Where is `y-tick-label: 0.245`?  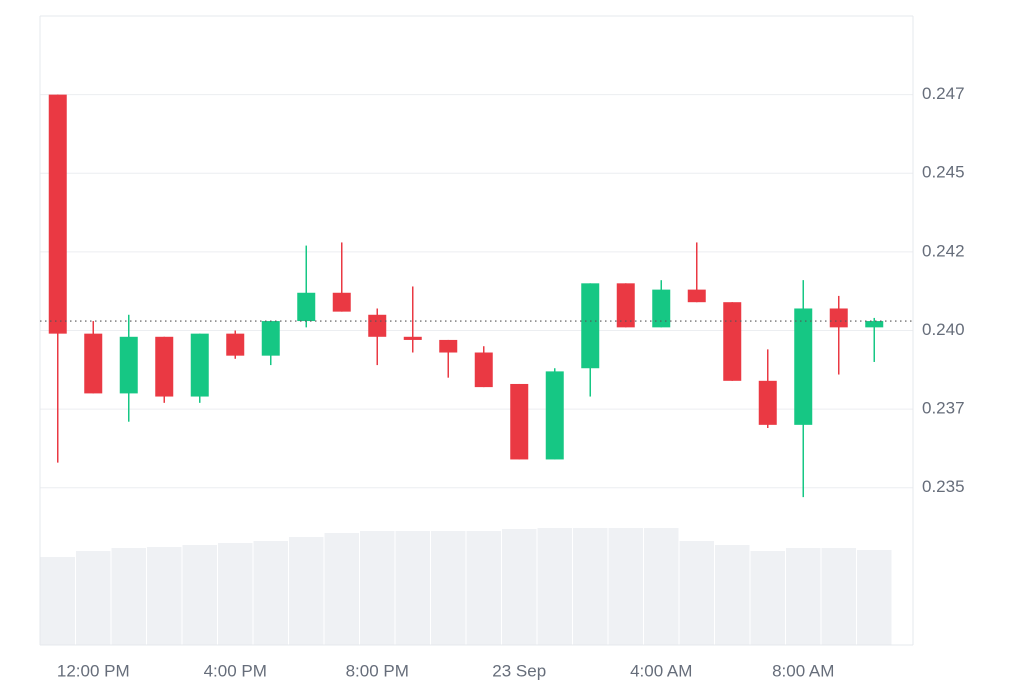 y-tick-label: 0.245 is located at coordinates (943, 172).